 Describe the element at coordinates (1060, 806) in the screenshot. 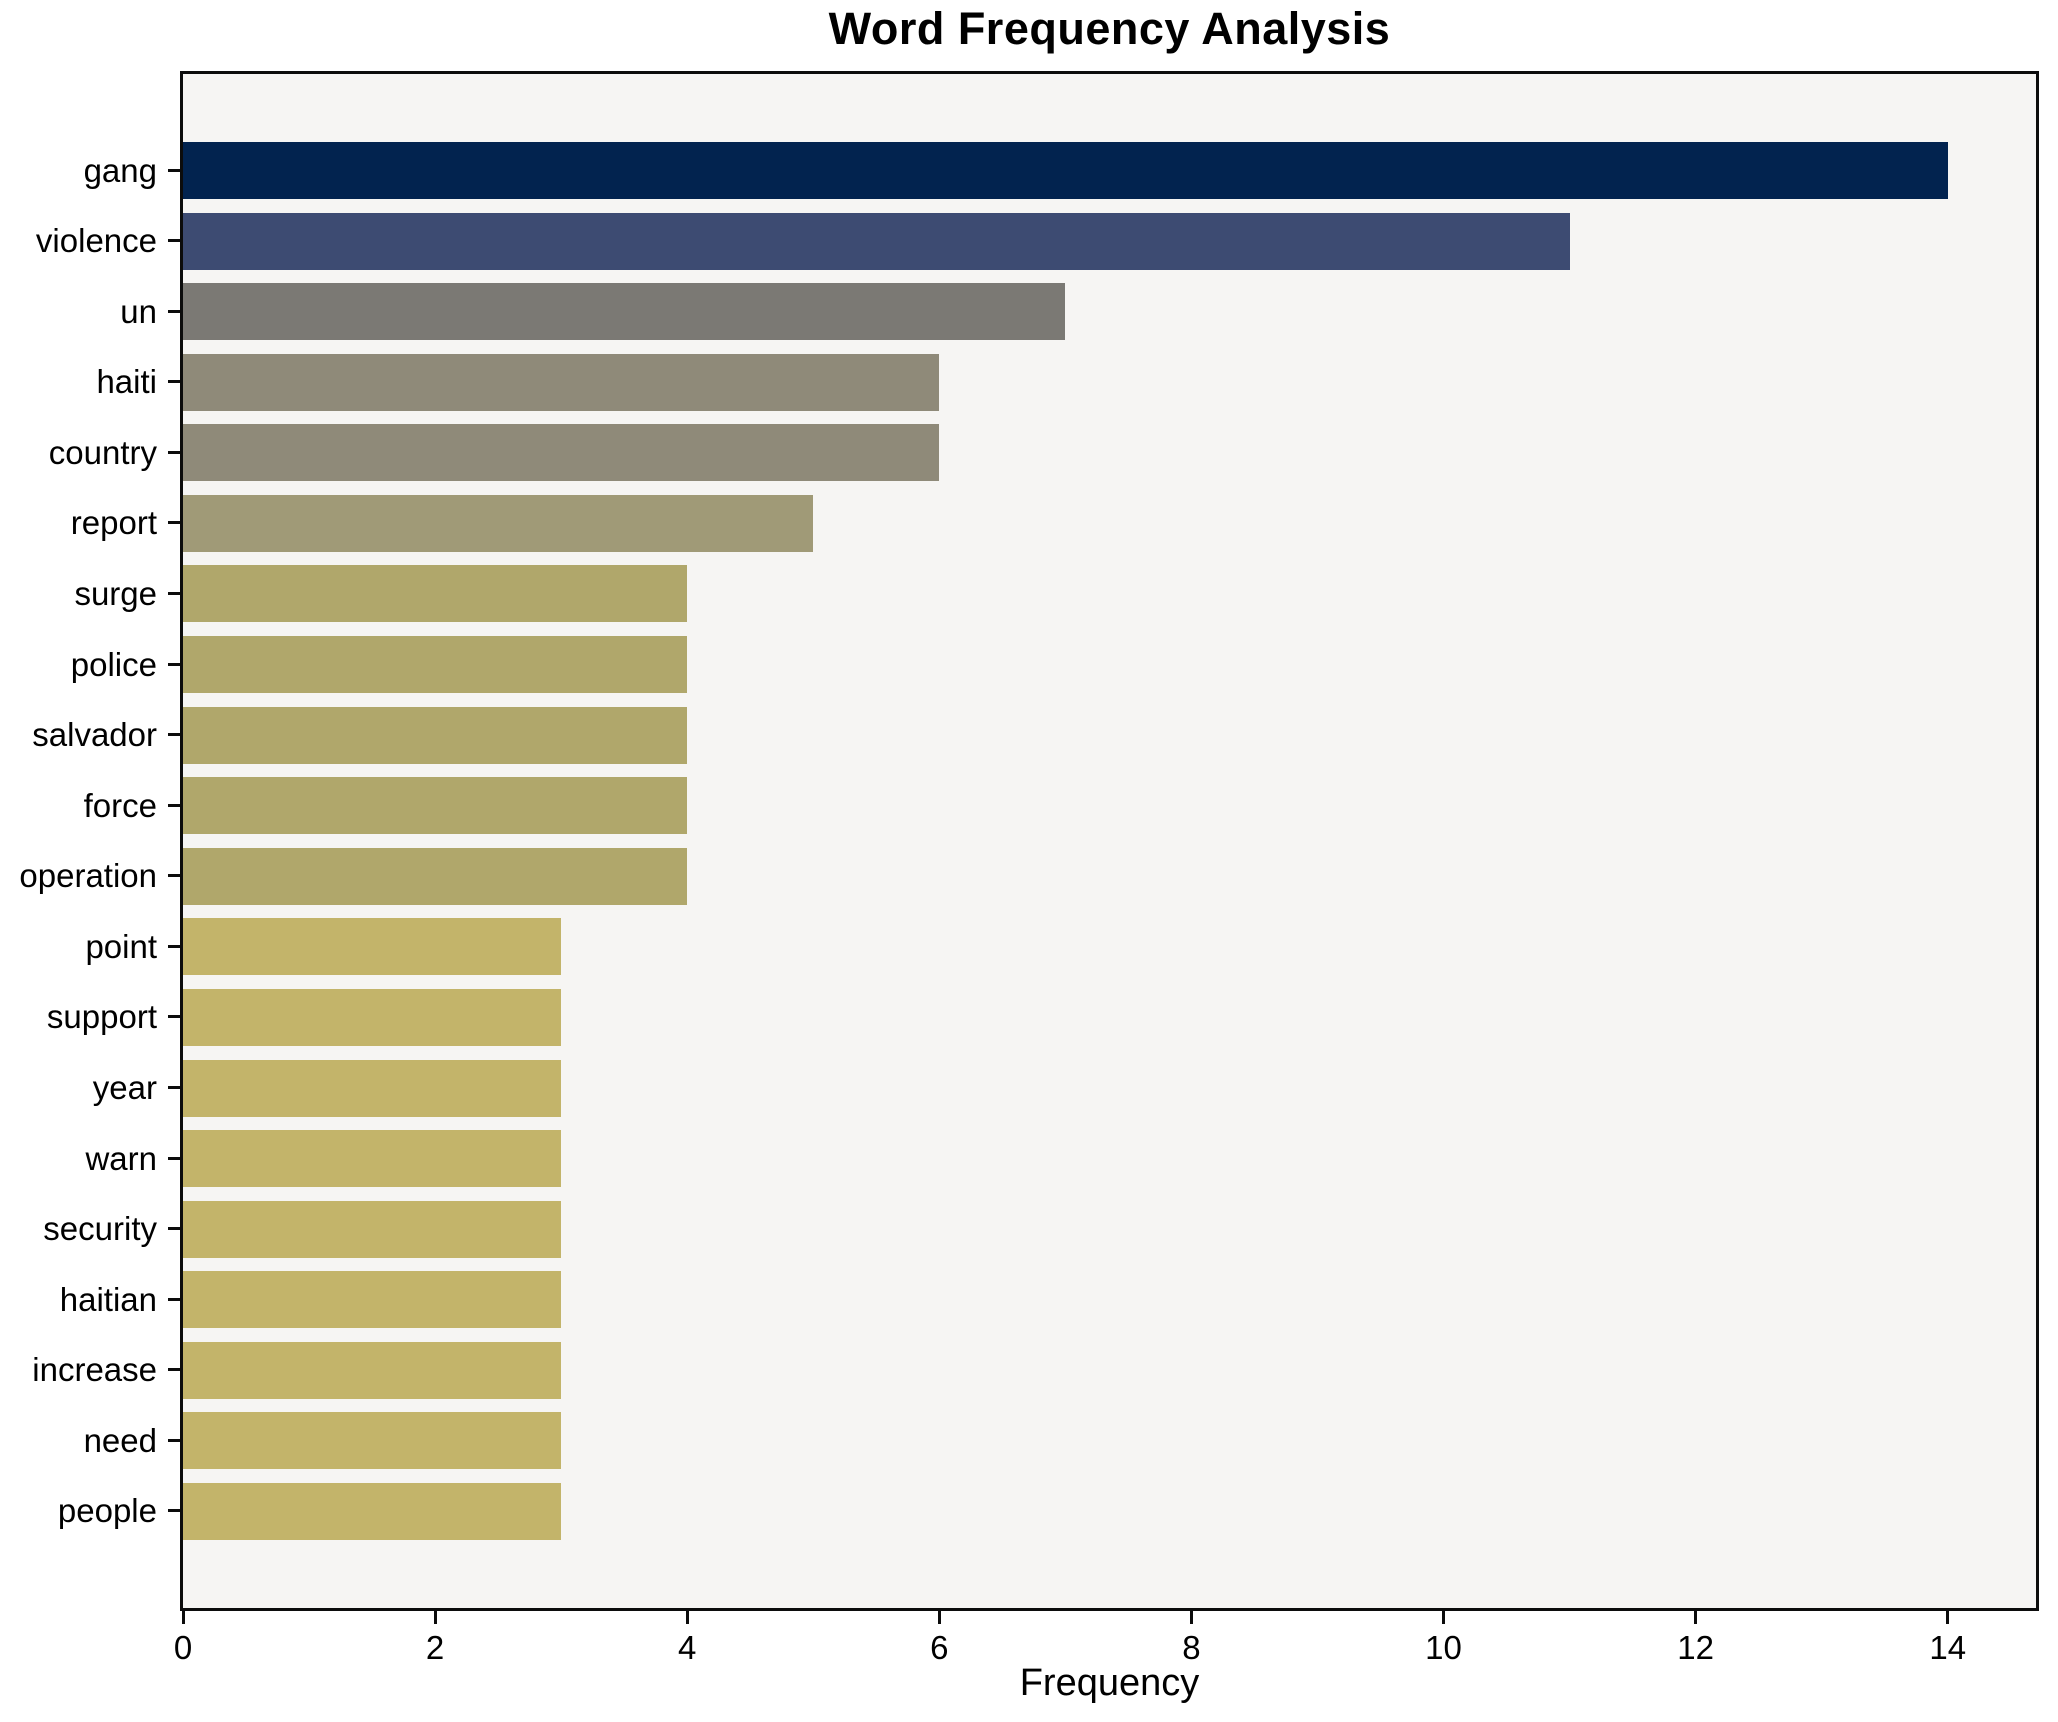

I see `bar-row: force` at that location.